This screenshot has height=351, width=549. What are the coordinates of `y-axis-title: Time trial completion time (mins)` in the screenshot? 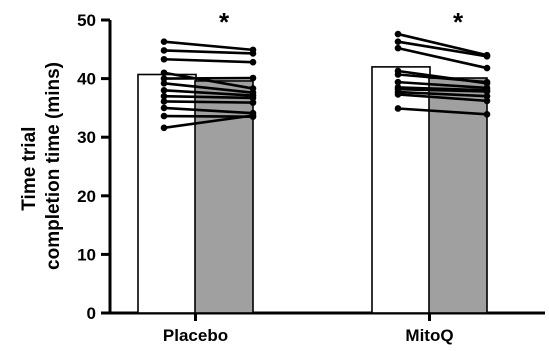 It's located at (41, 166).